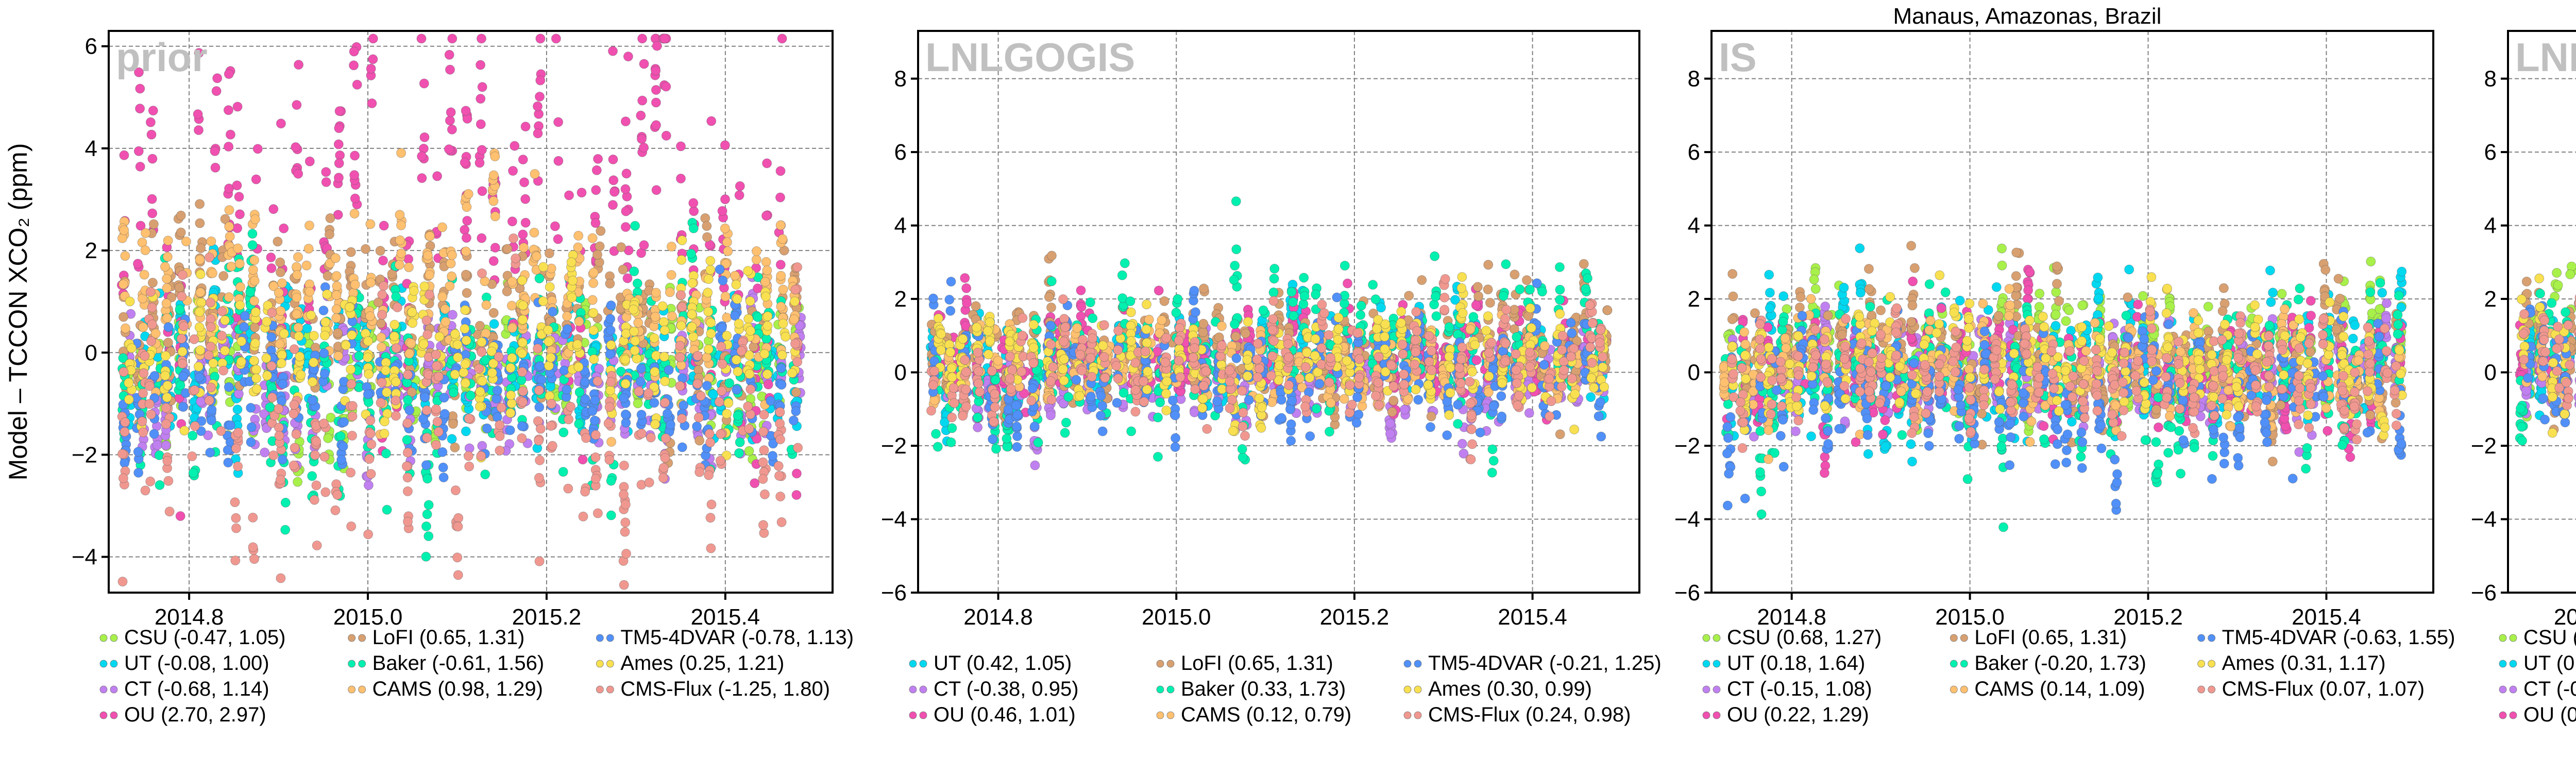 This screenshot has width=2576, height=757. I want to click on legend-item: CMS-Flux (-1.25, 1.80), so click(713, 689).